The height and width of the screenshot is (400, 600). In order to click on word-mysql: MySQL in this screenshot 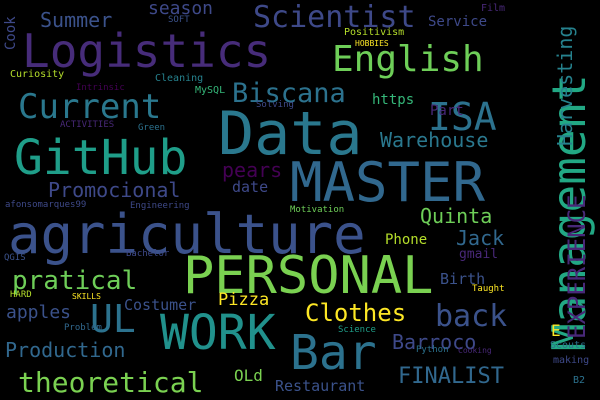, I will do `click(210, 90)`.